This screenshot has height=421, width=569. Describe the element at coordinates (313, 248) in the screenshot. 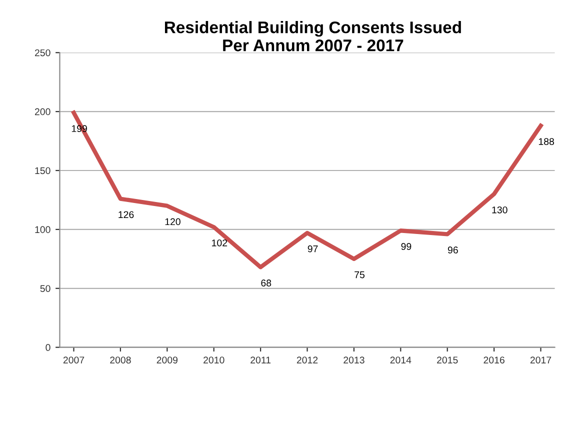

I see `data-label: 97` at that location.